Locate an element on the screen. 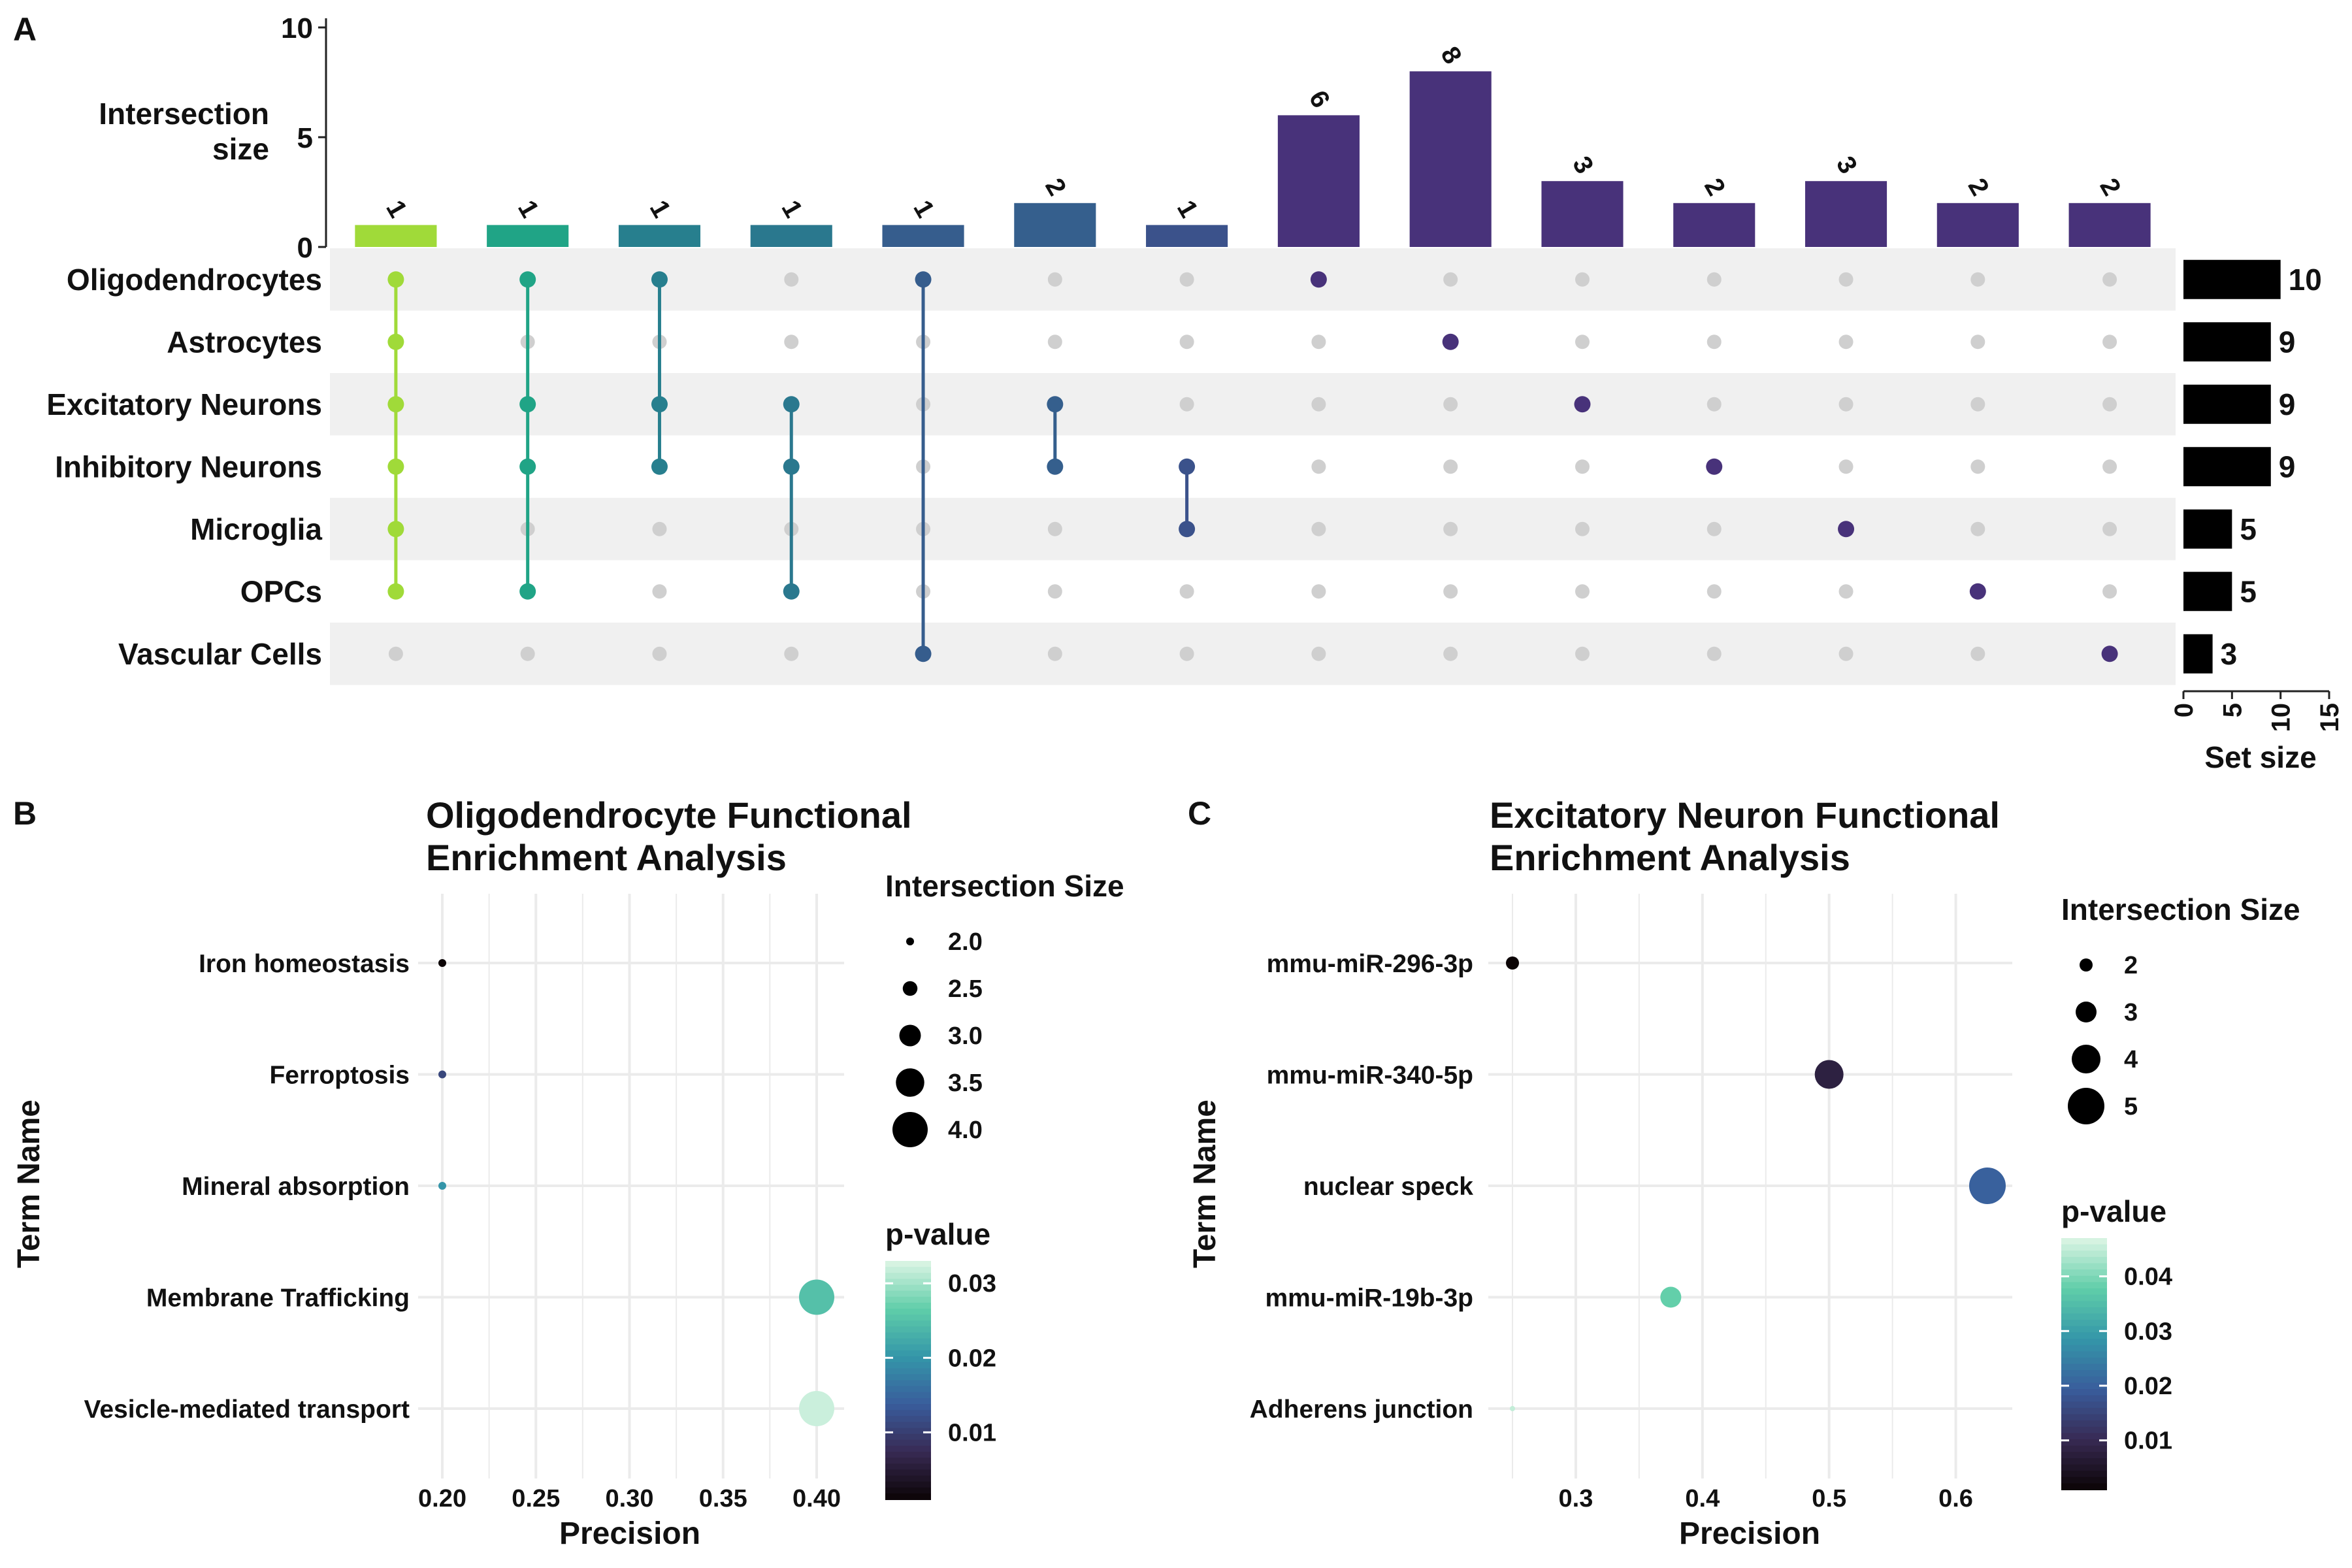 This screenshot has height=1568, width=2352. x-tick-label: 0.3 is located at coordinates (1576, 1498).